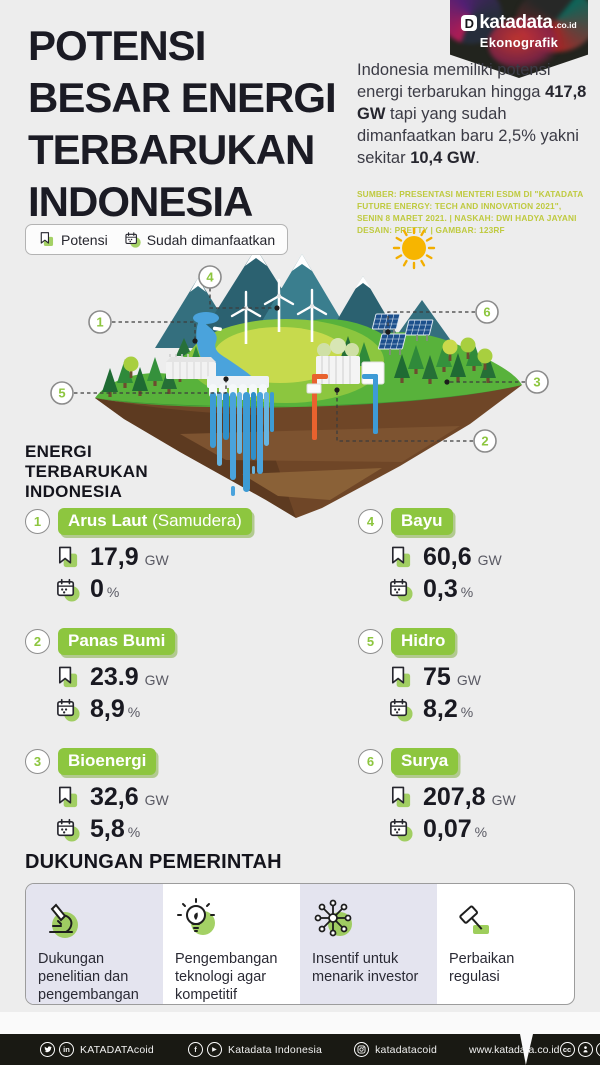 The width and height of the screenshot is (600, 1065). I want to click on island-marker-3: 3, so click(537, 382).